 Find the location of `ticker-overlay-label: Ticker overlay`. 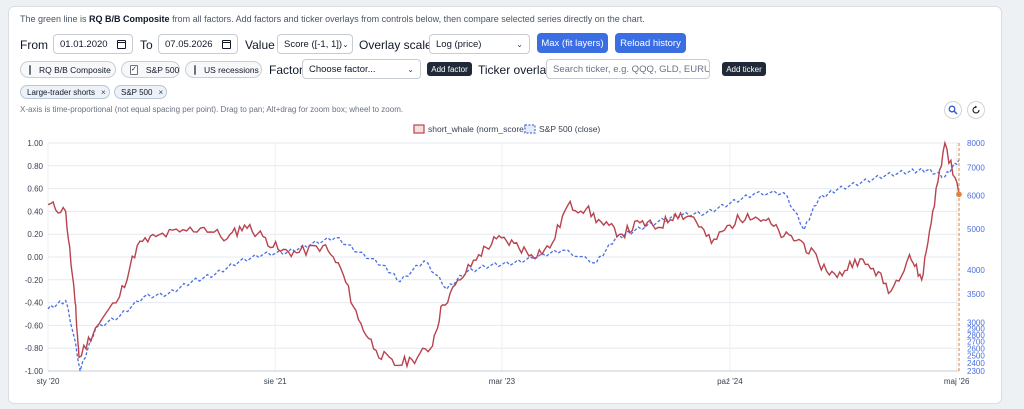

ticker-overlay-label: Ticker overlay is located at coordinates (515, 70).